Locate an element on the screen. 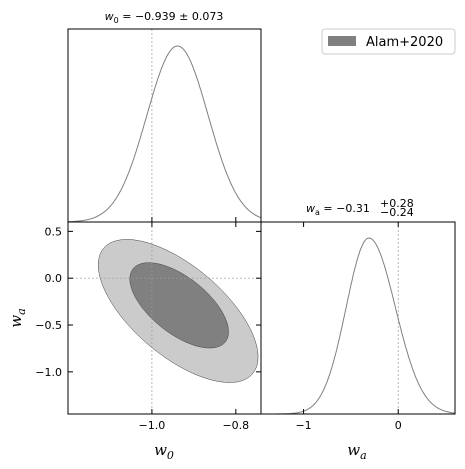  x-axis-label-wa: wa is located at coordinates (356, 451).